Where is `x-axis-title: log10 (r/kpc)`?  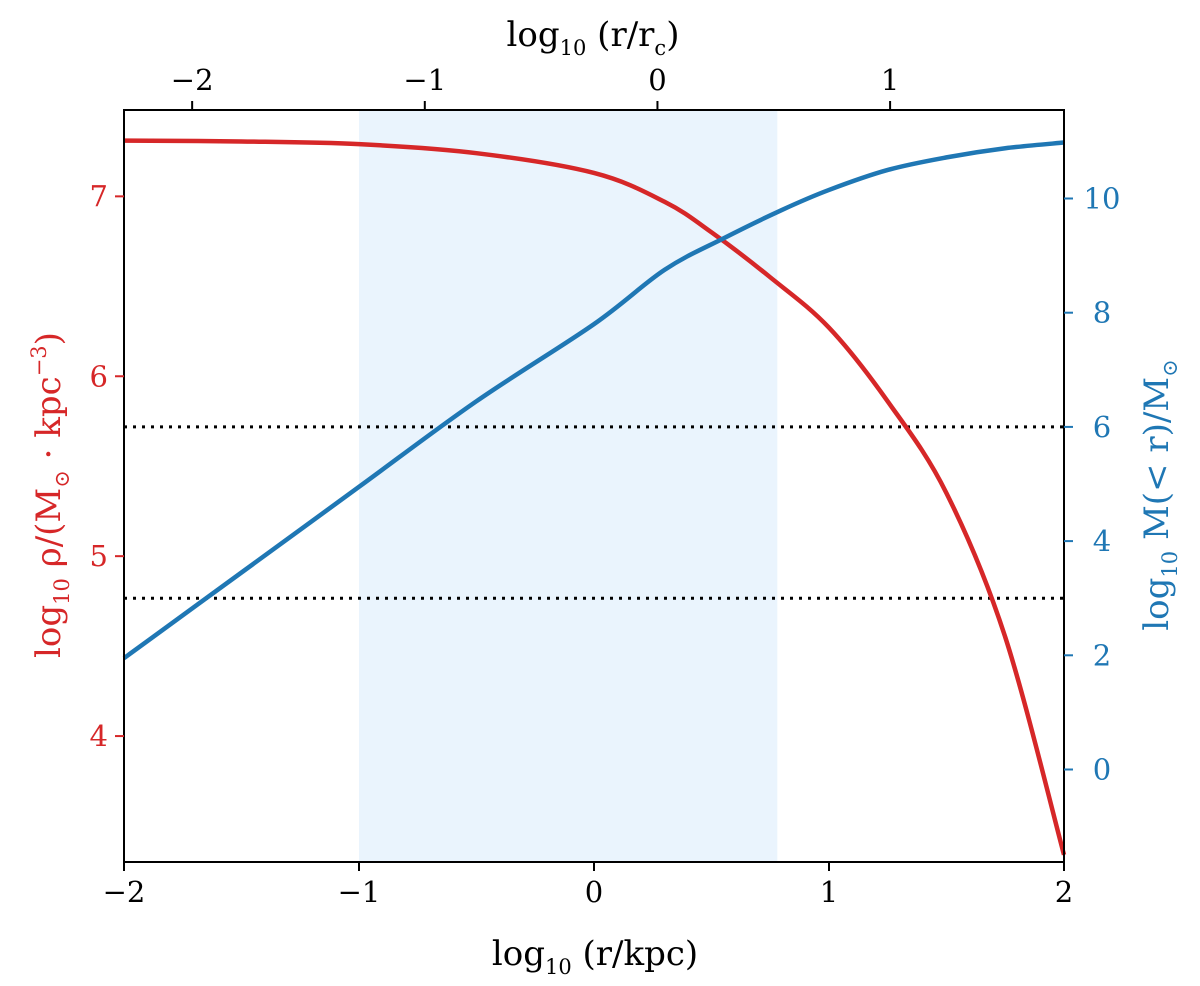 x-axis-title: log10 (r/kpc) is located at coordinates (595, 956).